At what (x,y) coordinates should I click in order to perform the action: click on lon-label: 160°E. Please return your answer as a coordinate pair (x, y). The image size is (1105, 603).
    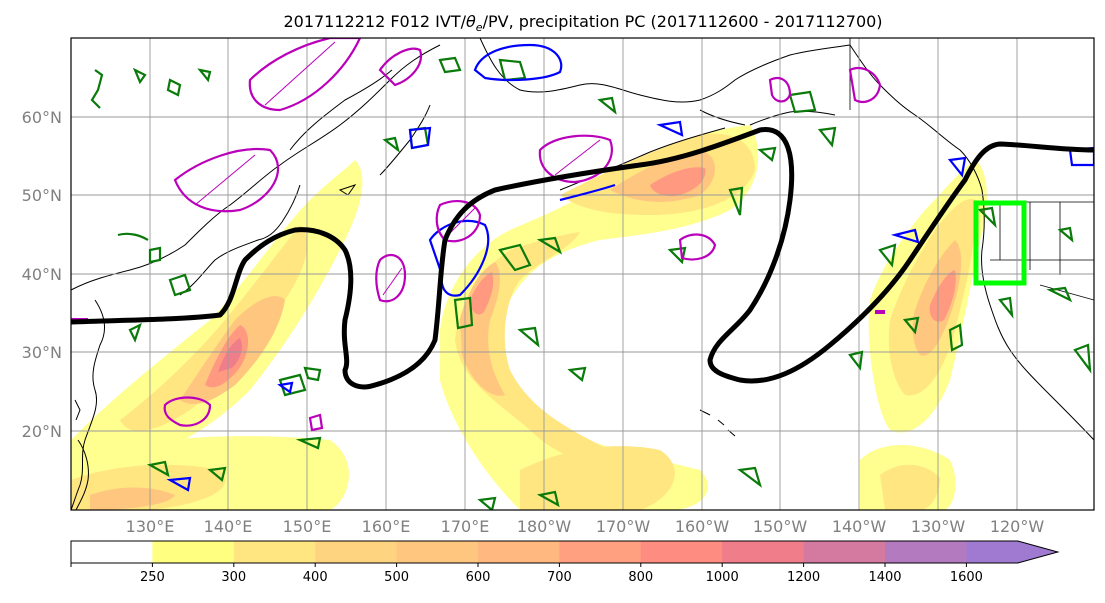
    Looking at the image, I should click on (386, 526).